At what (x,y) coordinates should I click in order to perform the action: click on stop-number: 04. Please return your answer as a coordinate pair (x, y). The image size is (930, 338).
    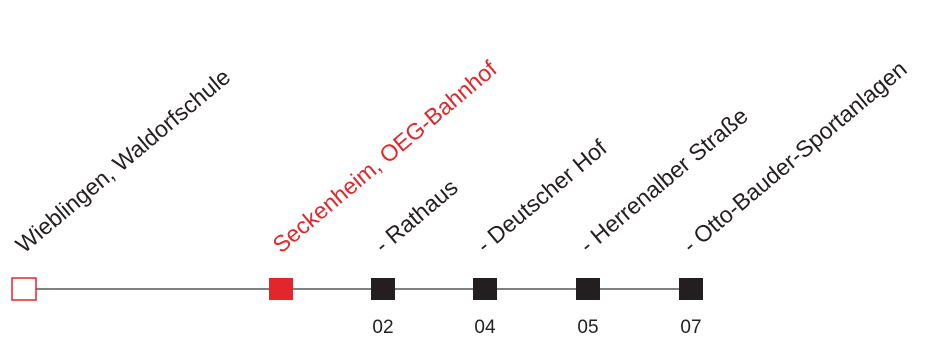
    Looking at the image, I should click on (485, 327).